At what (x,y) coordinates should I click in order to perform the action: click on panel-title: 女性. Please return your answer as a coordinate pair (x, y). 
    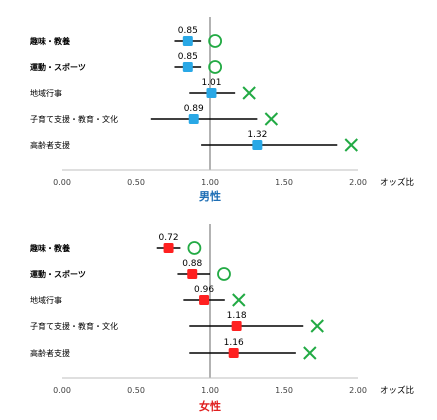
    Looking at the image, I should click on (210, 406).